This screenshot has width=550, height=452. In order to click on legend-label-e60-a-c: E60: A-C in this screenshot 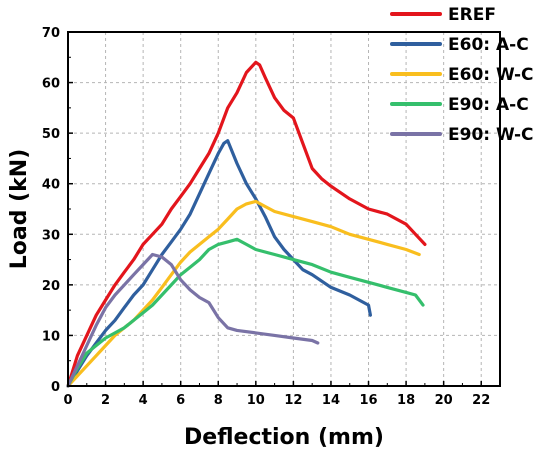, I will do `click(488, 45)`.